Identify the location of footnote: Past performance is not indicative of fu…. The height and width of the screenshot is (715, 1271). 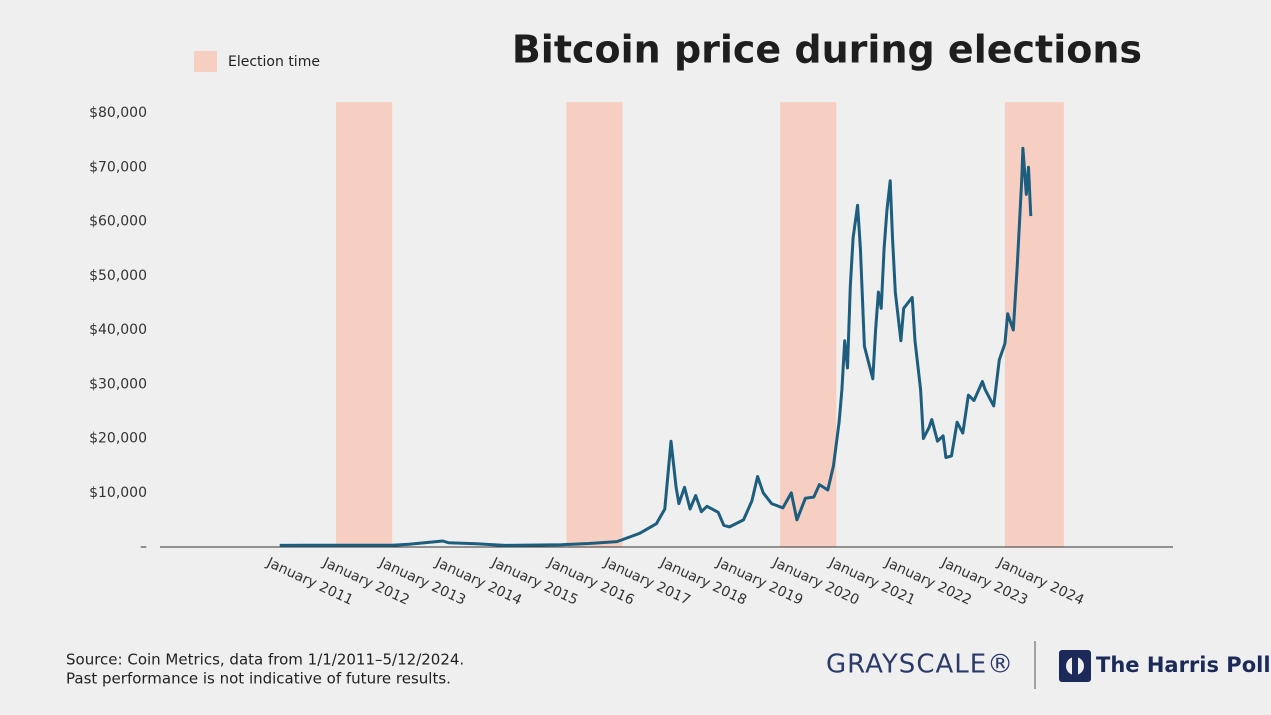
(258, 679).